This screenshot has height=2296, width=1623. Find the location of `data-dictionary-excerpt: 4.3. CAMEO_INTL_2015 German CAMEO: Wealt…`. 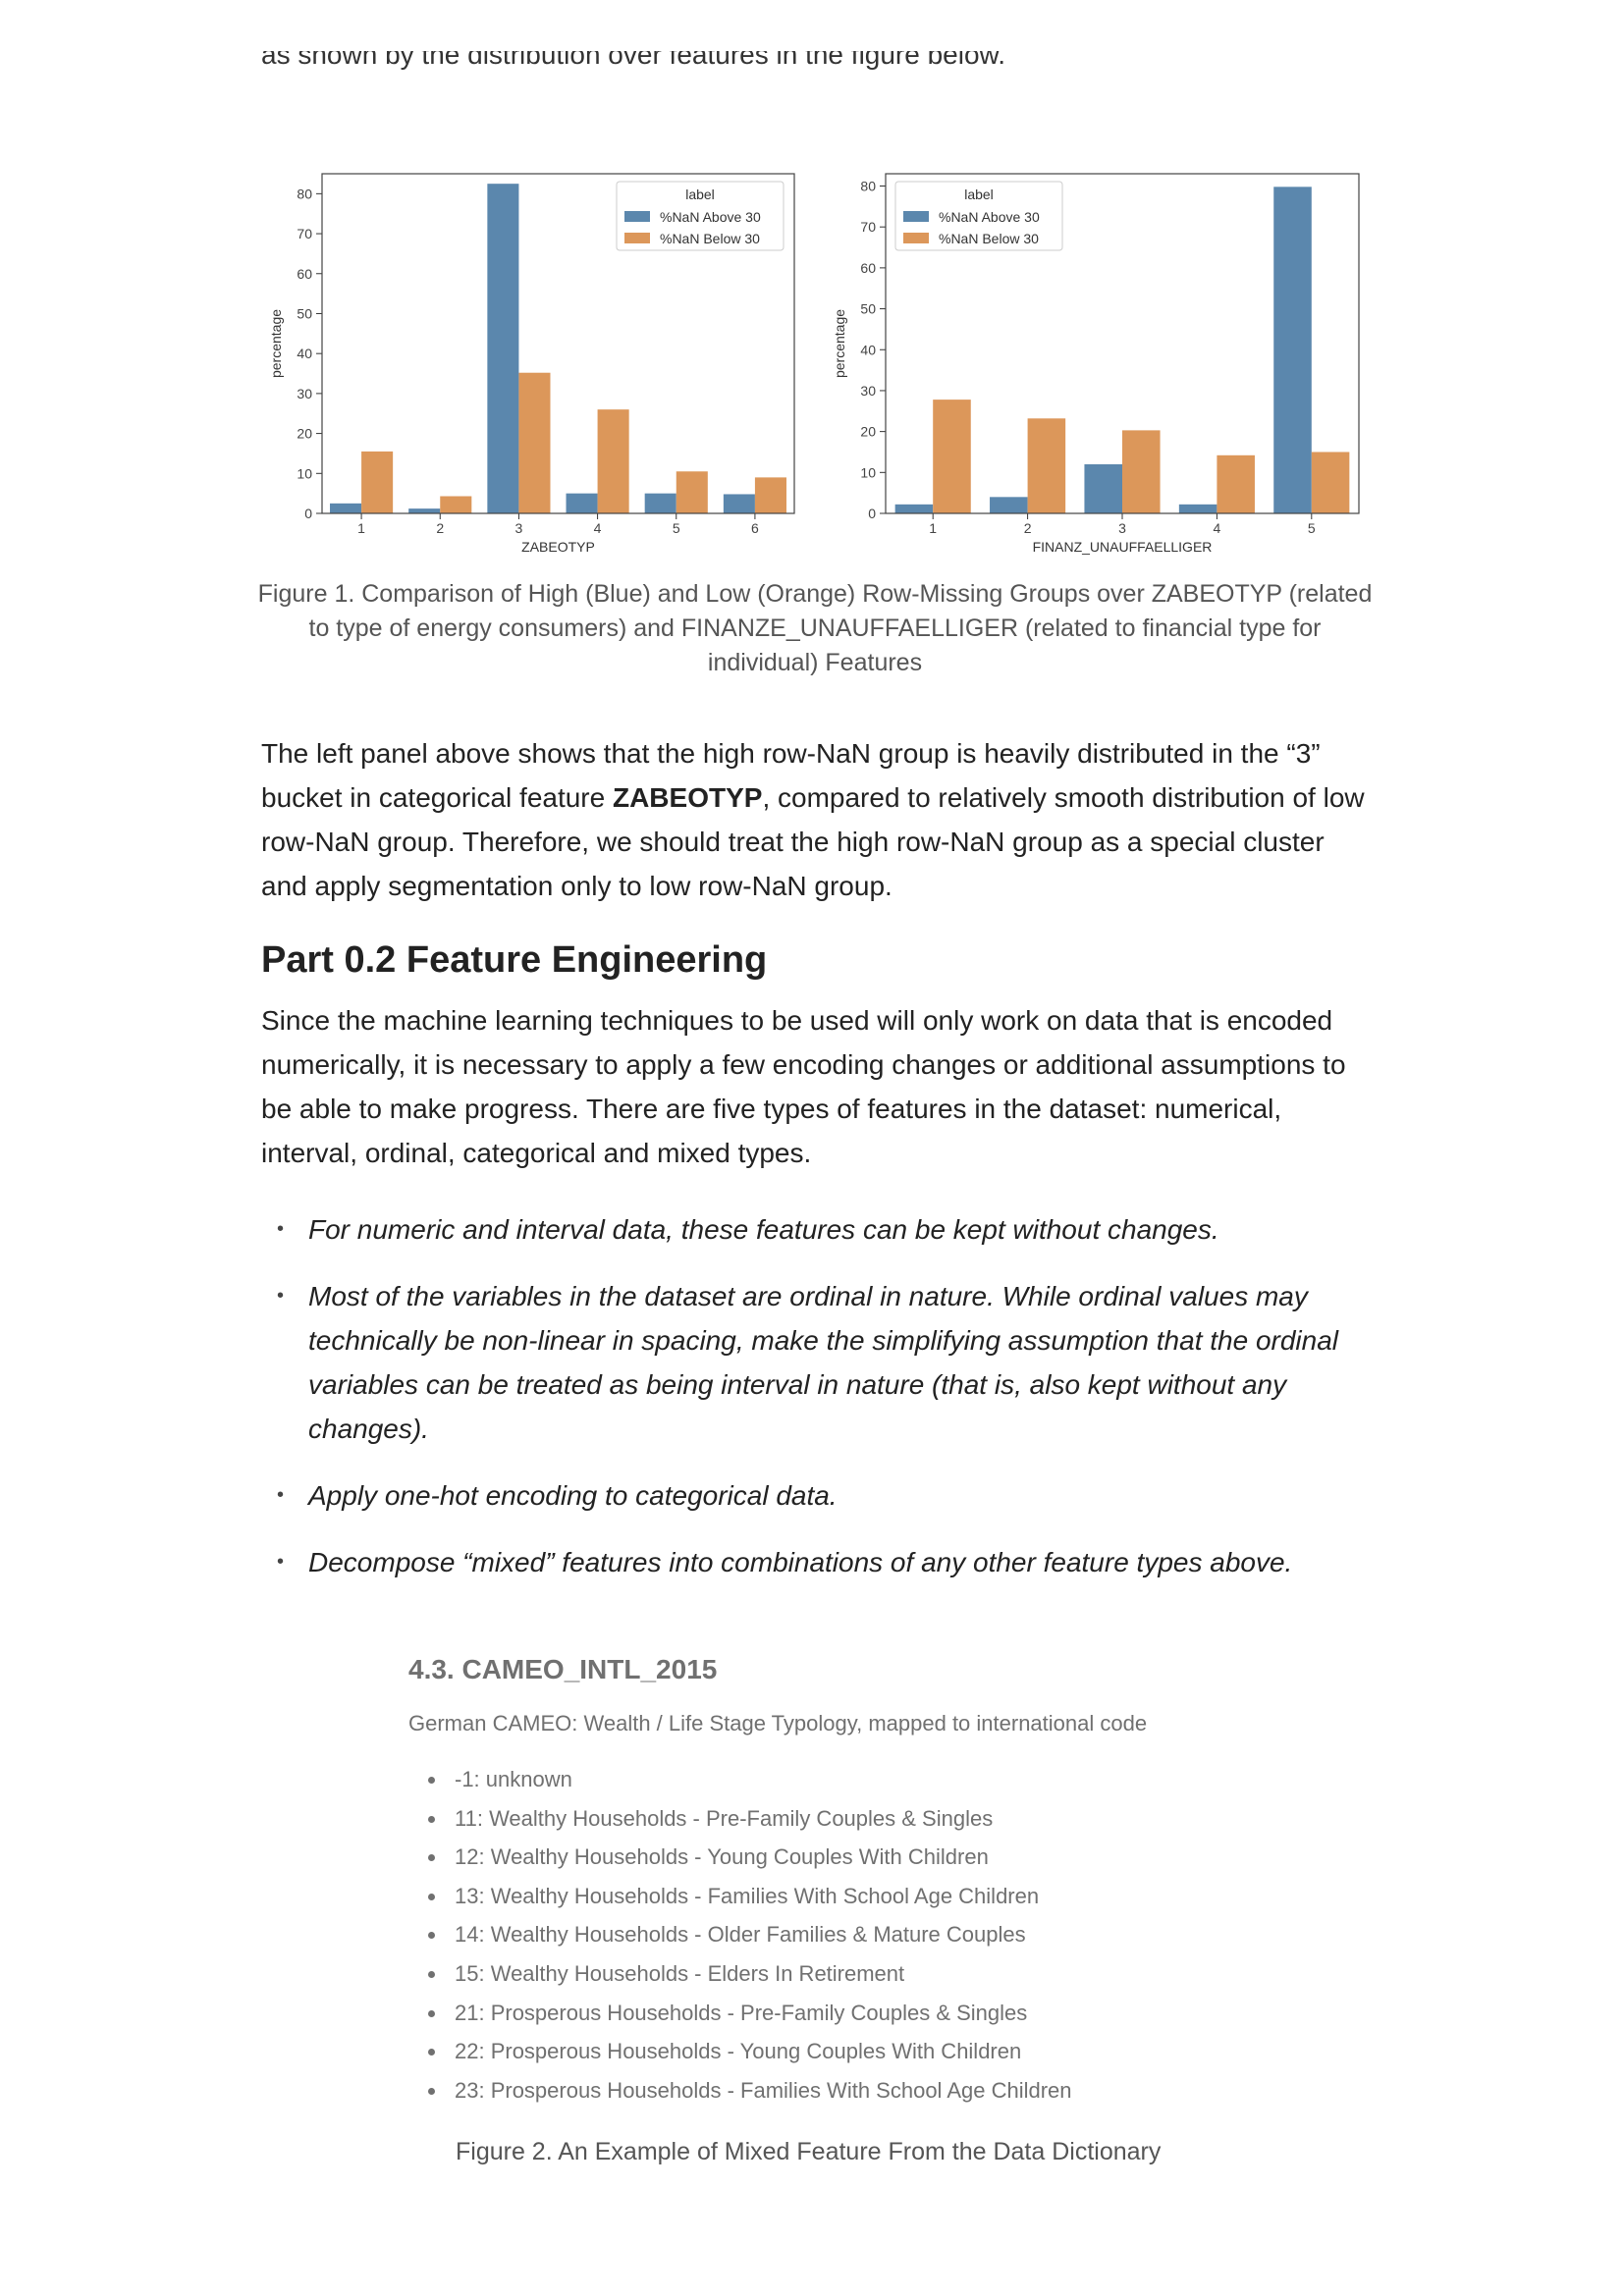

data-dictionary-excerpt: 4.3. CAMEO_INTL_2015 German CAMEO: Wealt… is located at coordinates (850, 1881).